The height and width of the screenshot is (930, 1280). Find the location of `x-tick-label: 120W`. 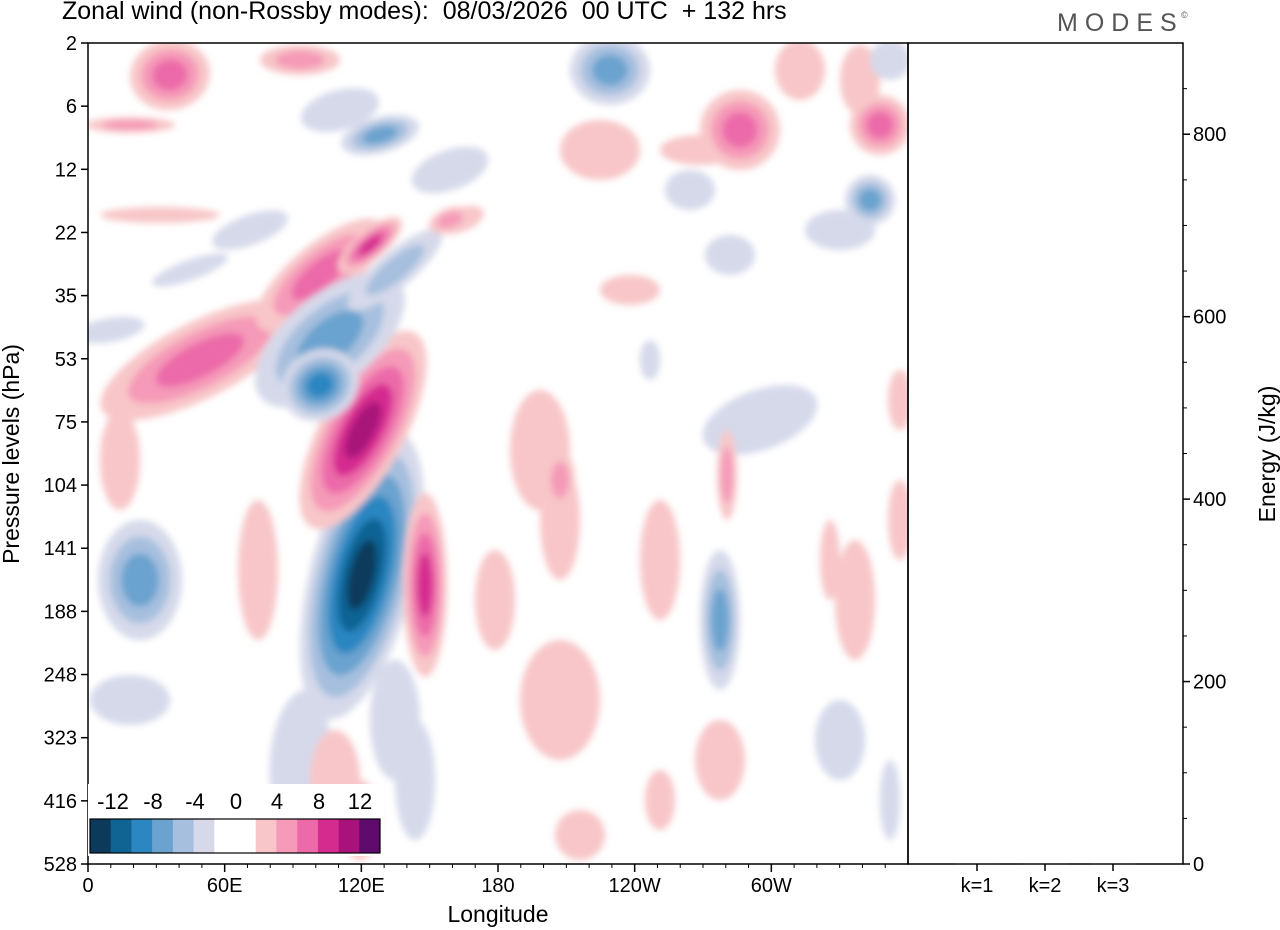

x-tick-label: 120W is located at coordinates (635, 886).